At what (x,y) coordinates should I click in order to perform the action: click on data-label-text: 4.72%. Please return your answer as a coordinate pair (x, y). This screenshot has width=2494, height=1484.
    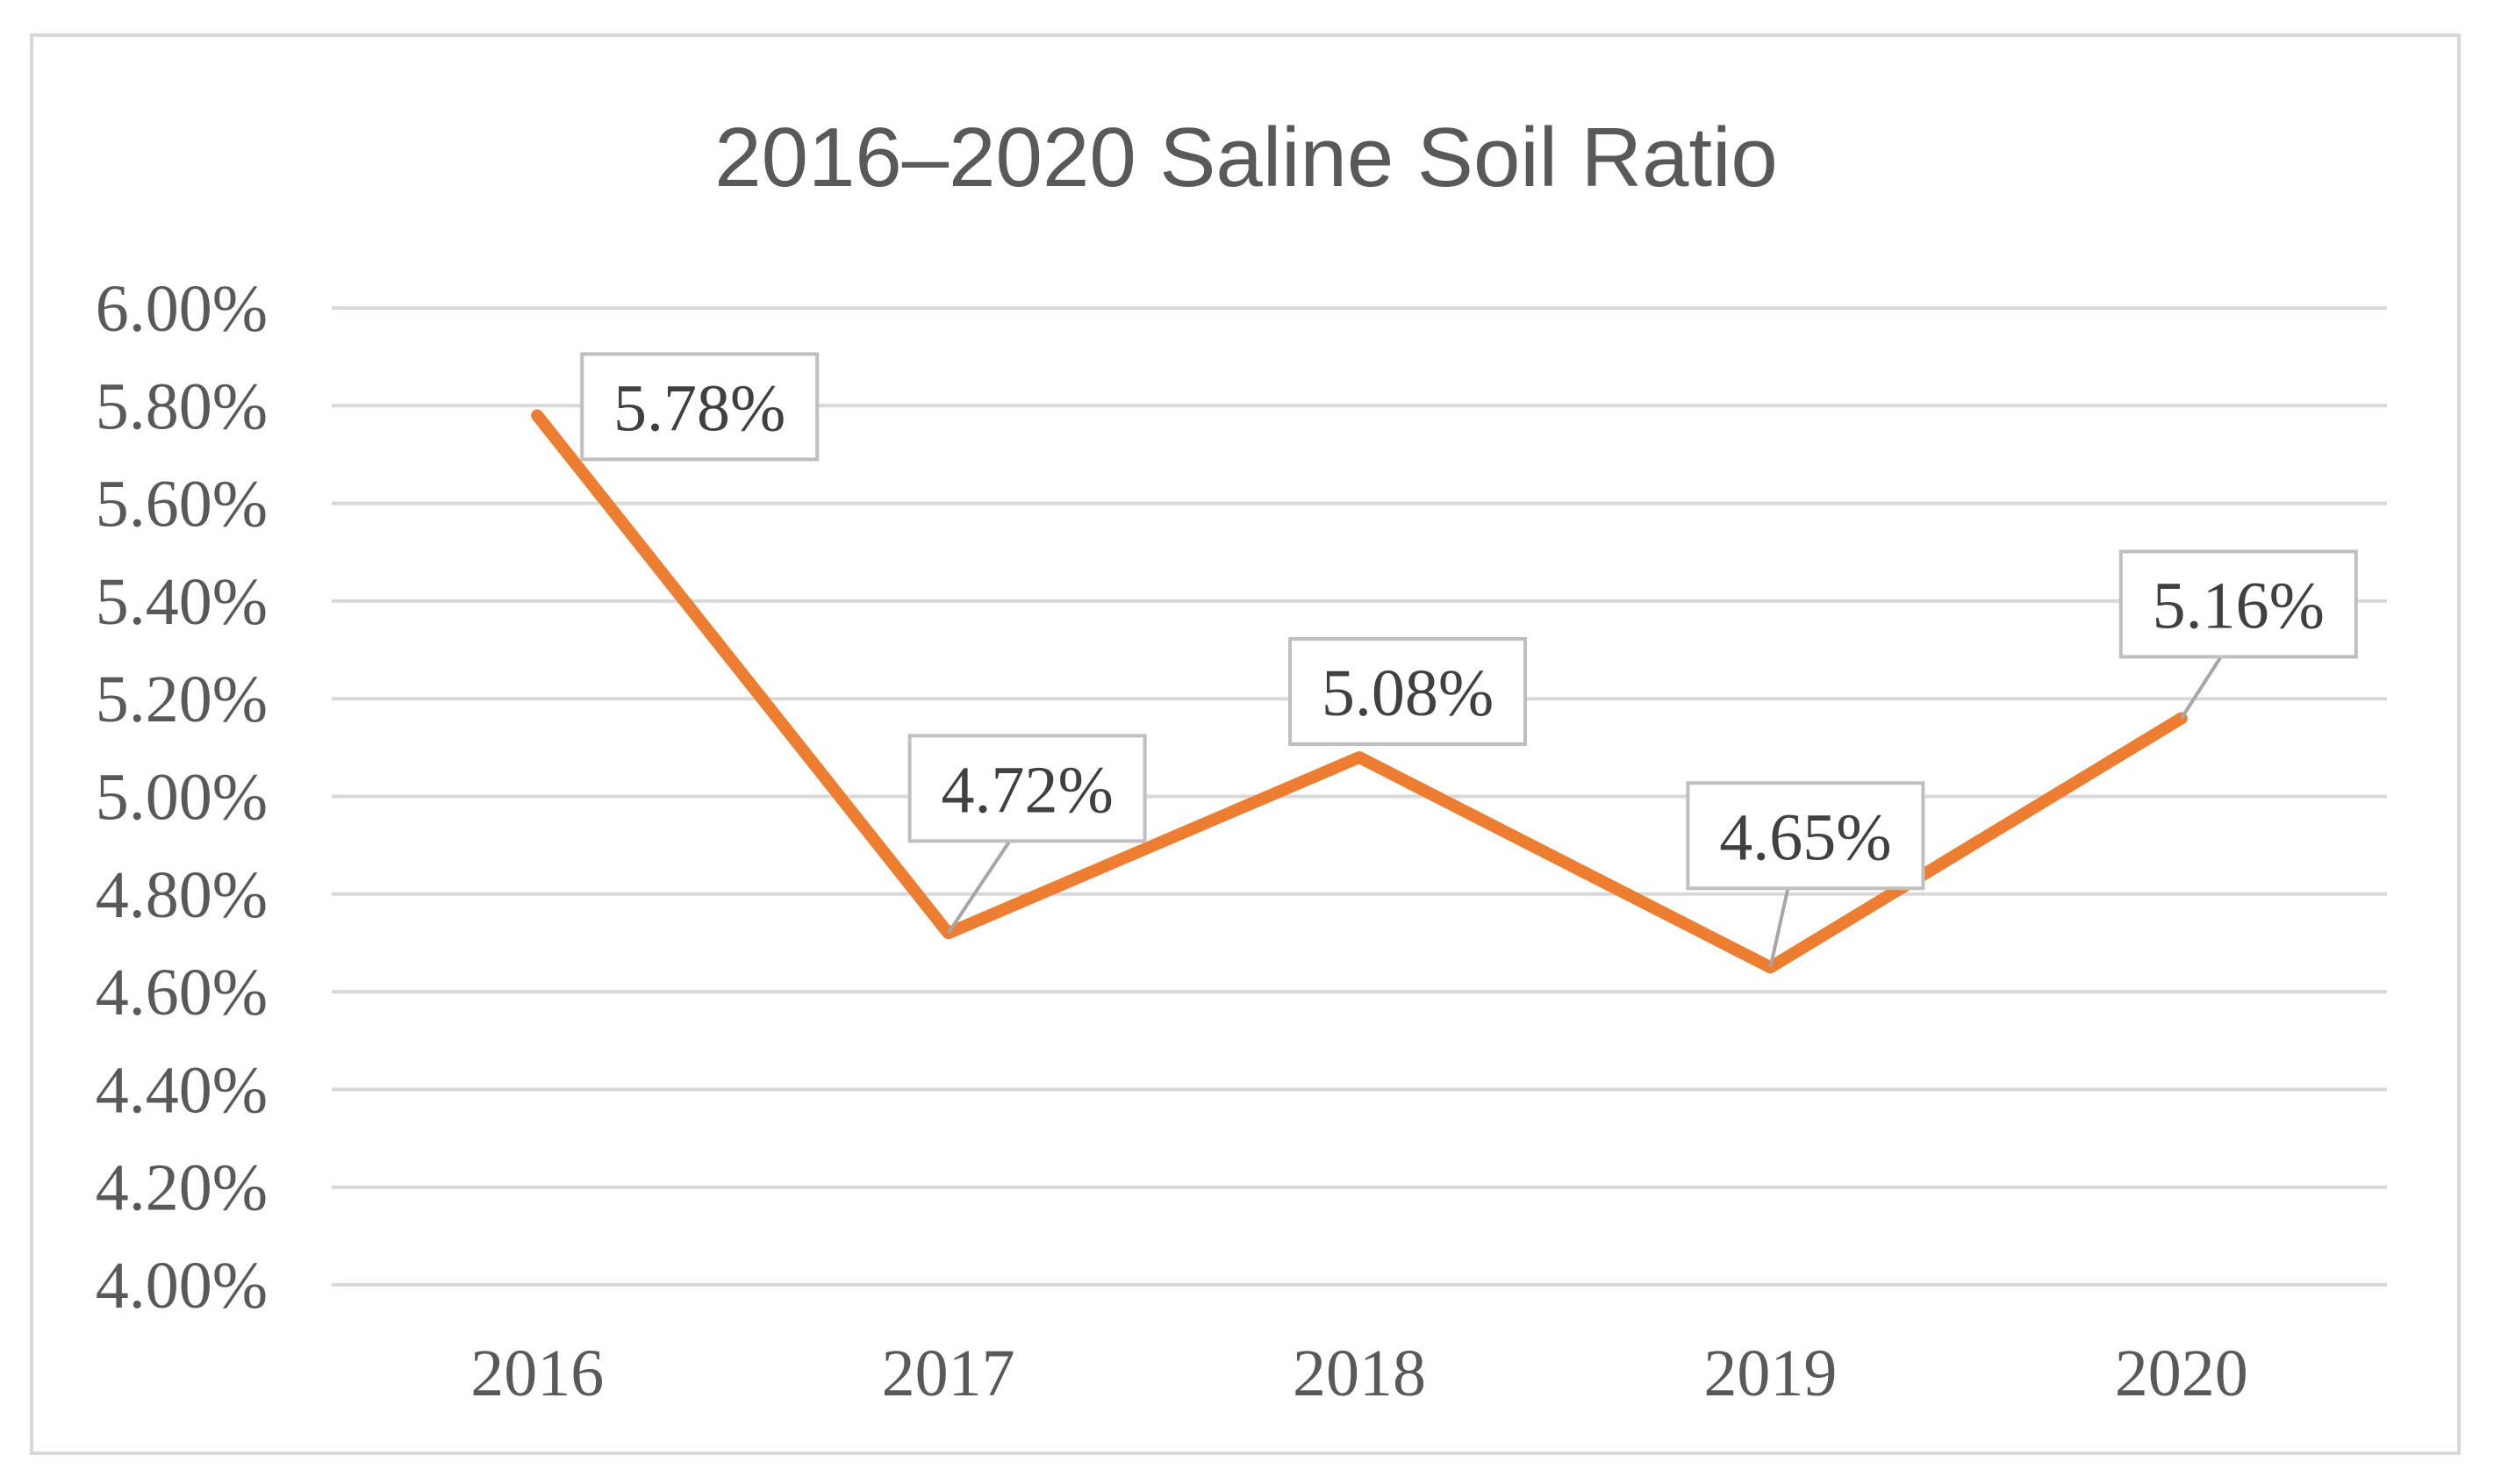
    Looking at the image, I should click on (1027, 790).